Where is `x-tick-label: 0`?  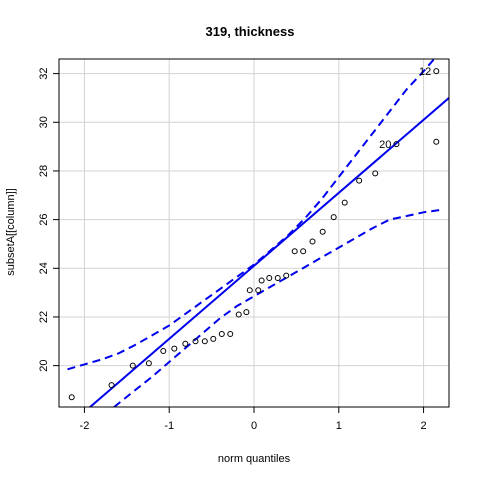 x-tick-label: 0 is located at coordinates (254, 426).